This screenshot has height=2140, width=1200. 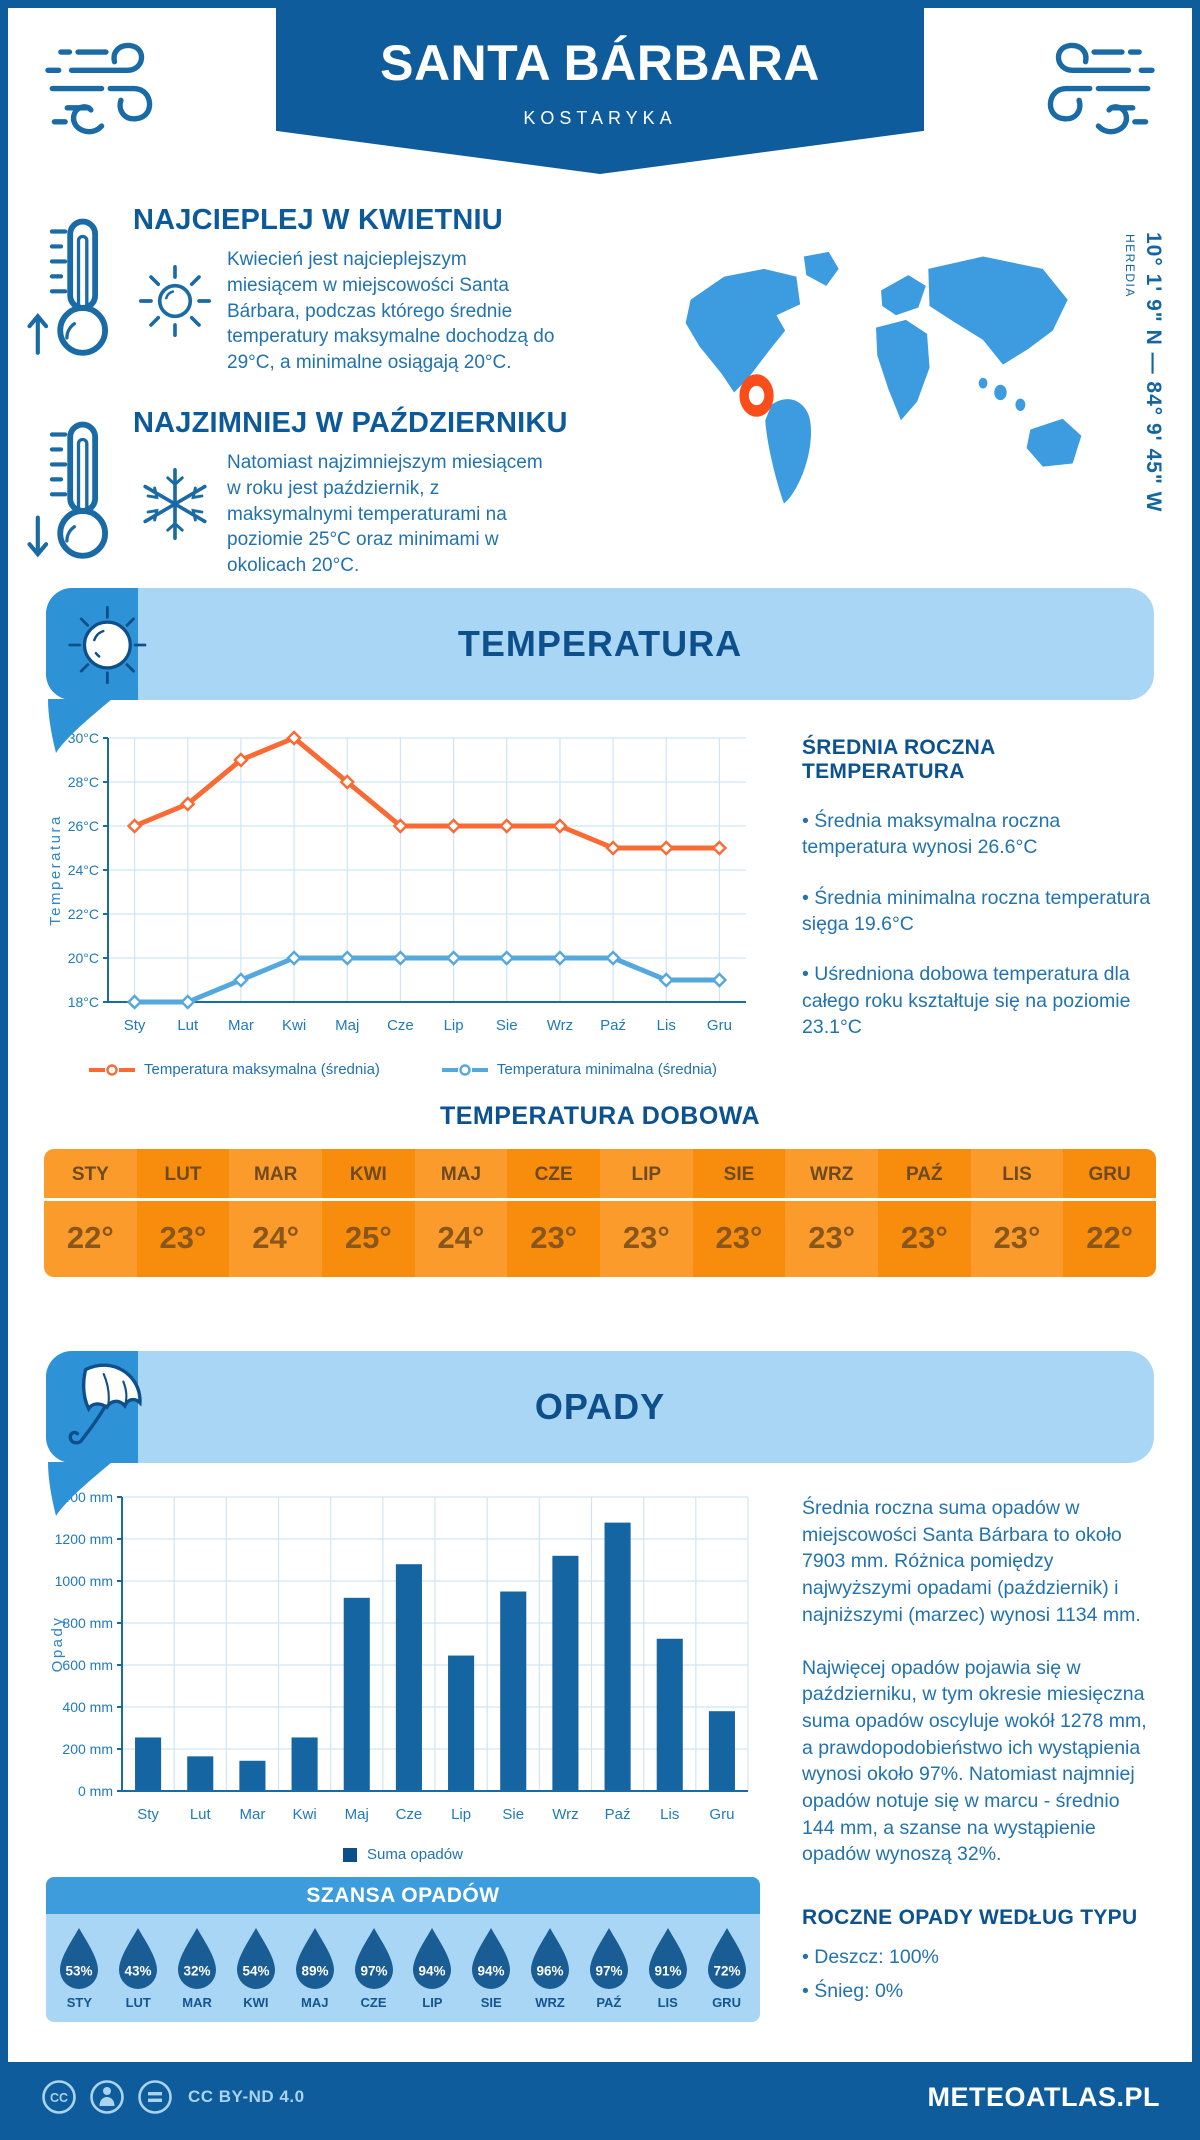 What do you see at coordinates (368, 1175) in the screenshot?
I see `month-header-cell: KWI` at bounding box center [368, 1175].